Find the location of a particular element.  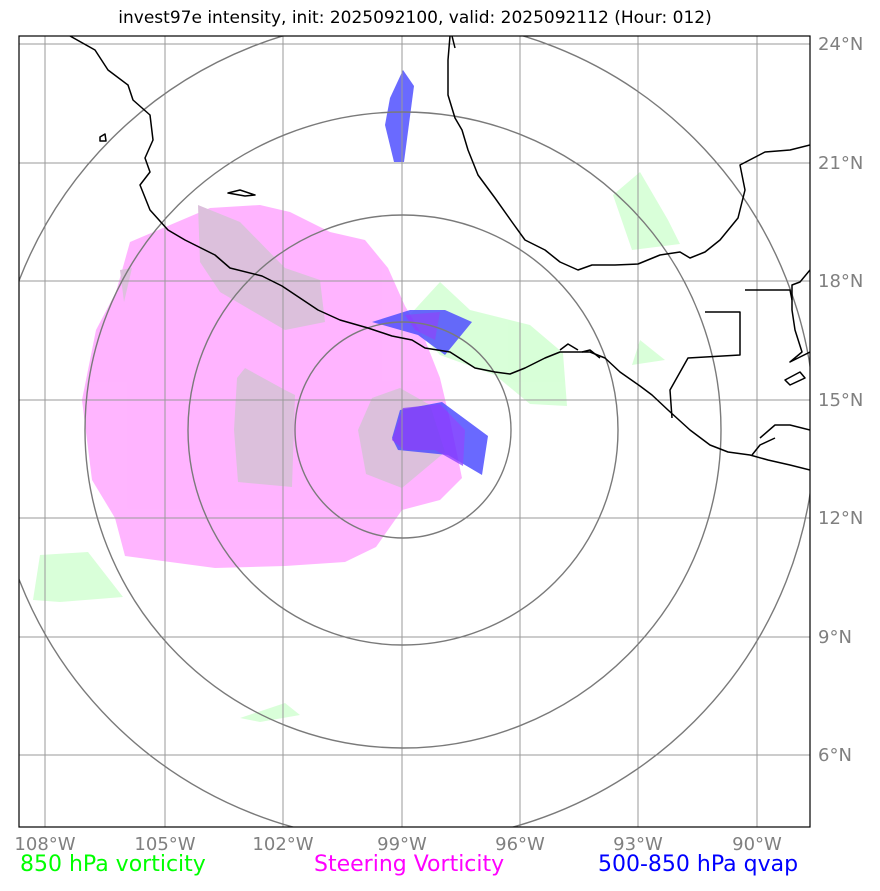

lat-label: 18°N is located at coordinates (840, 281).